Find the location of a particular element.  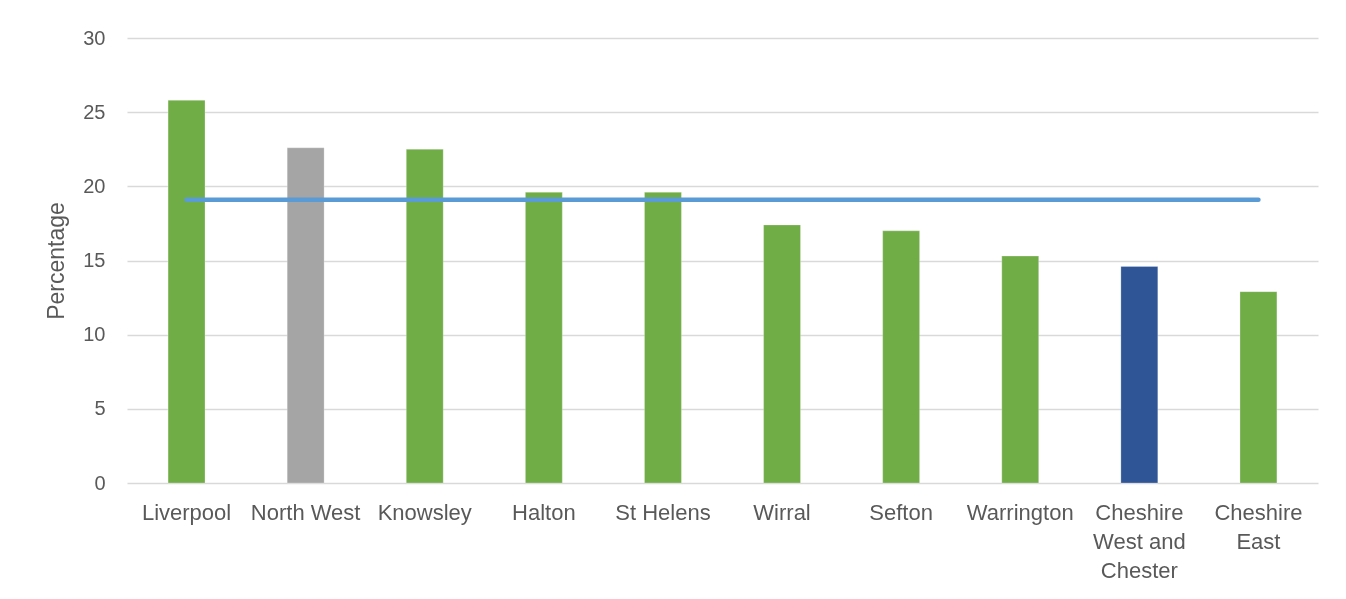

x-tick-label: Sefton is located at coordinates (901, 512).